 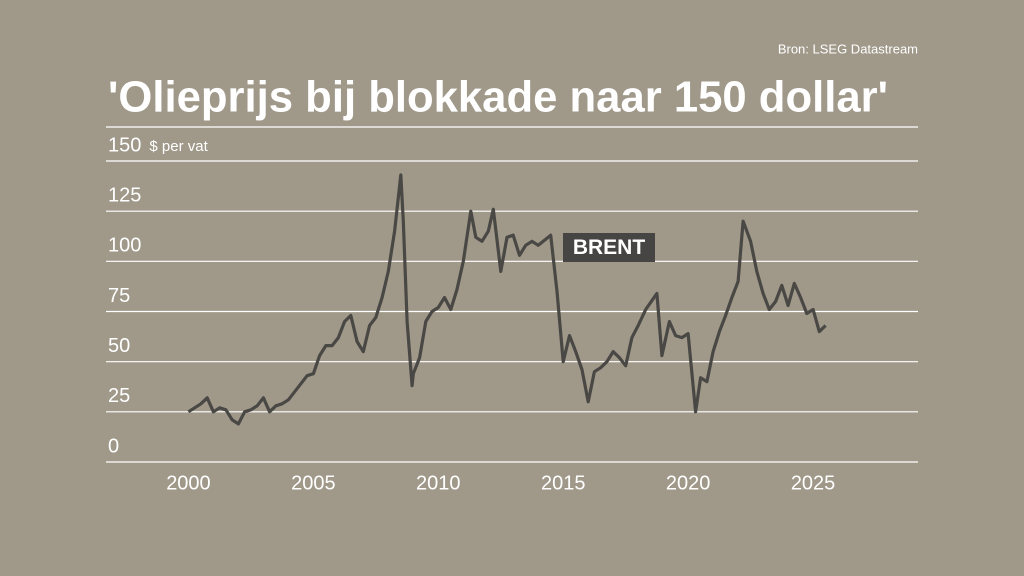 I want to click on chart-title: 'Olieprijs bij blokkade naar 150 dollar', so click(x=498, y=97).